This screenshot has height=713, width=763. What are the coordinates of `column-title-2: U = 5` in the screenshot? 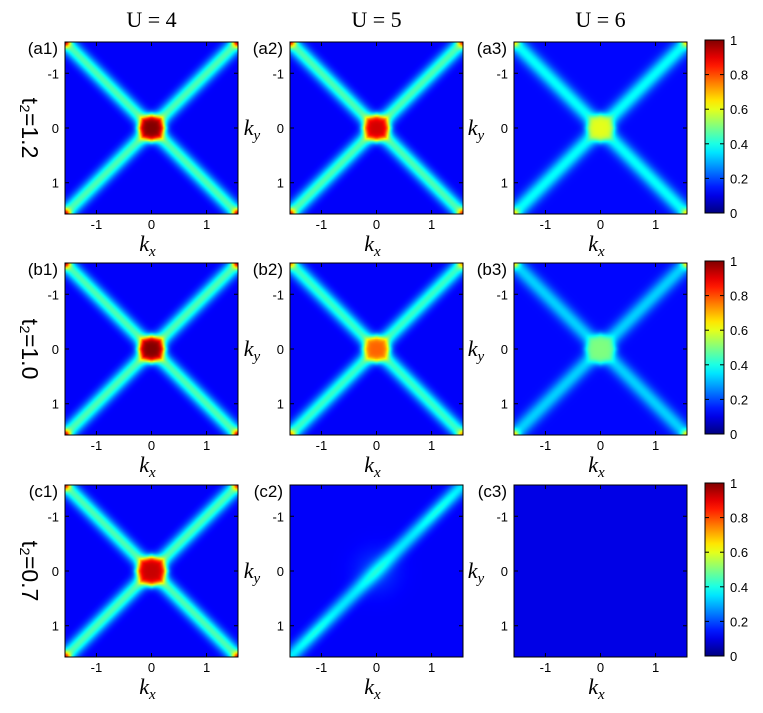 It's located at (376, 19).